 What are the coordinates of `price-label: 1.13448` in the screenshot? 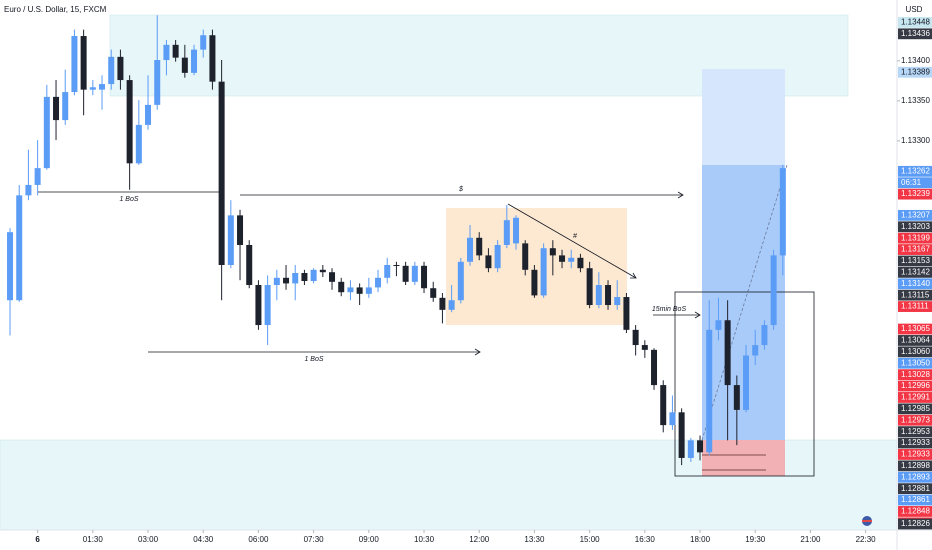 It's located at (915, 22).